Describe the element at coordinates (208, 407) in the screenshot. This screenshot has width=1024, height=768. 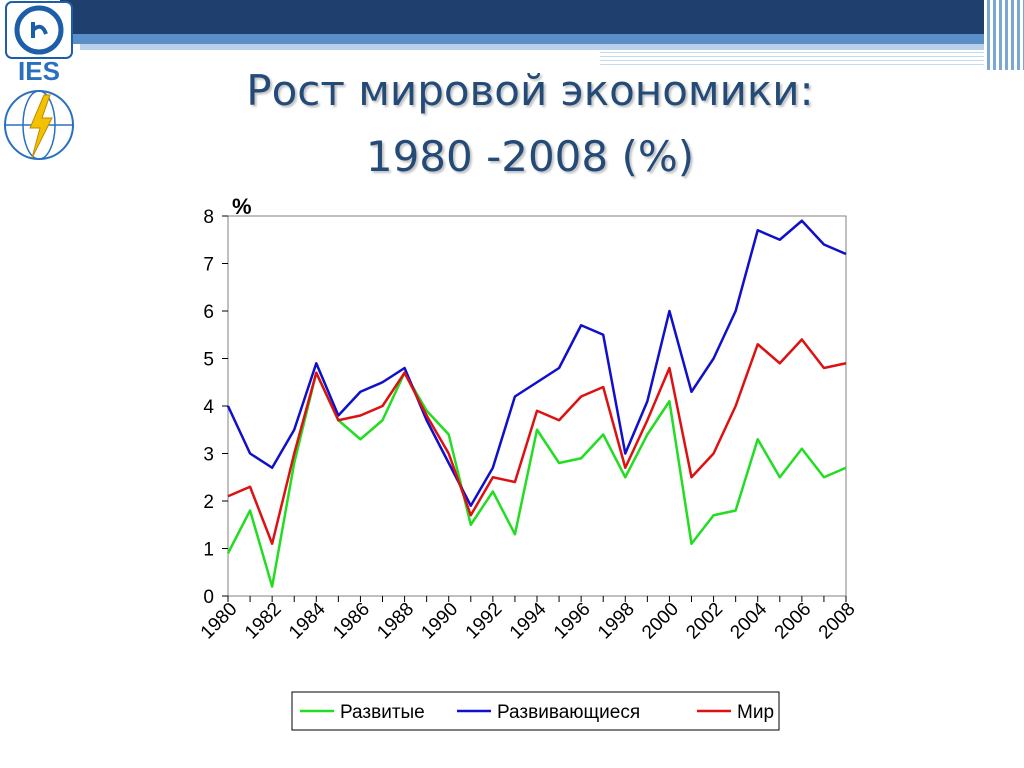
I see `y-tick-label: 4` at that location.